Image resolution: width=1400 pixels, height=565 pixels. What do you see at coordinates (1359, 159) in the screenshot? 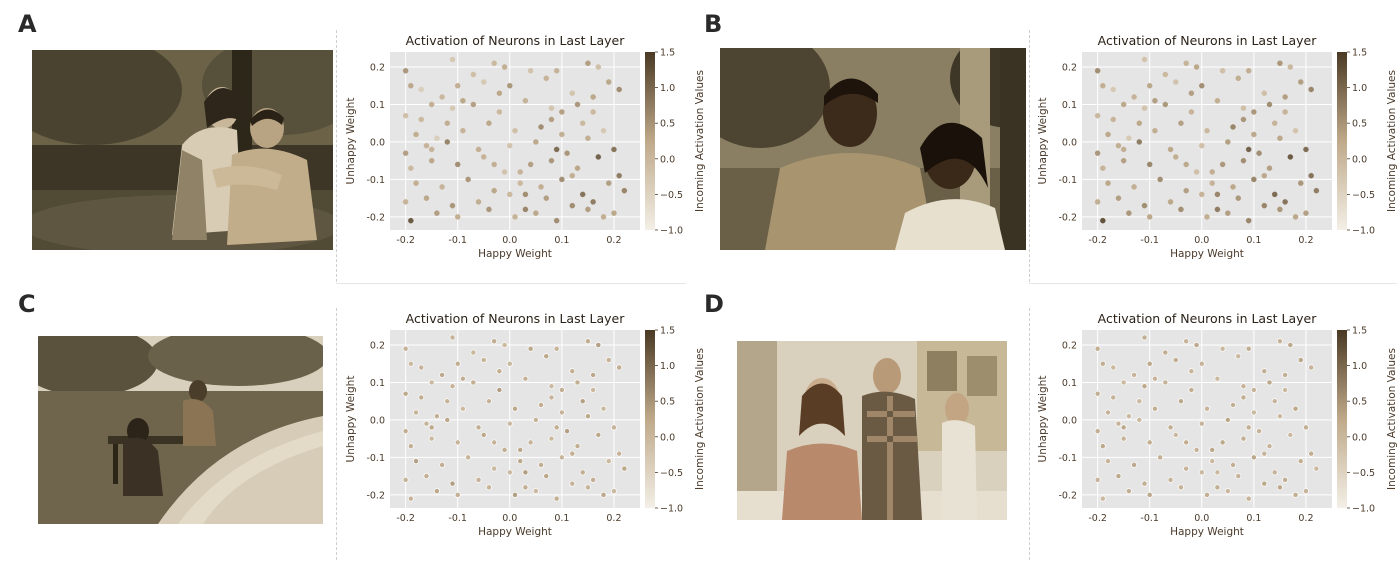
I see `colorbar-tick-label: 0.0` at bounding box center [1359, 159].